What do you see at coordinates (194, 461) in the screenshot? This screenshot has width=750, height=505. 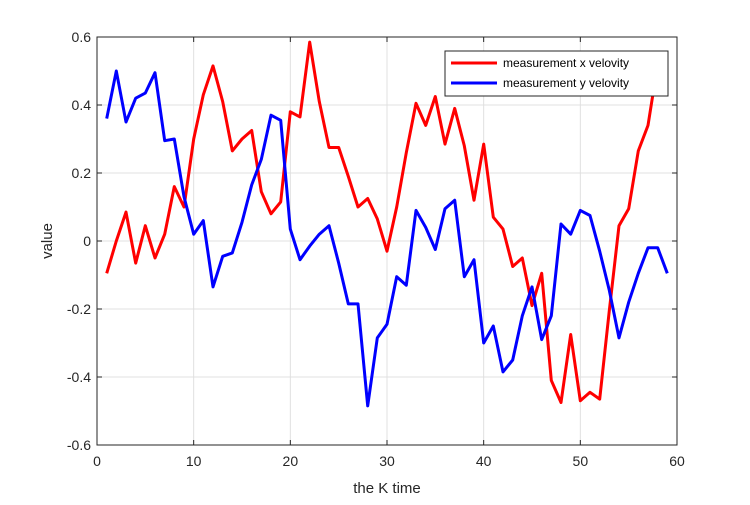 I see `x-tick-label: 10` at bounding box center [194, 461].